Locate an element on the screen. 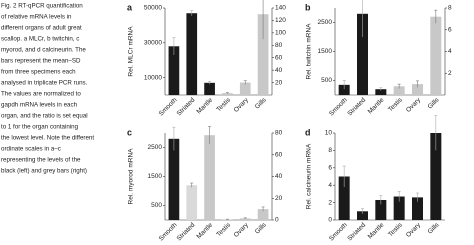  caption-line: black (left) and grey bars (right) is located at coordinates (44, 171).